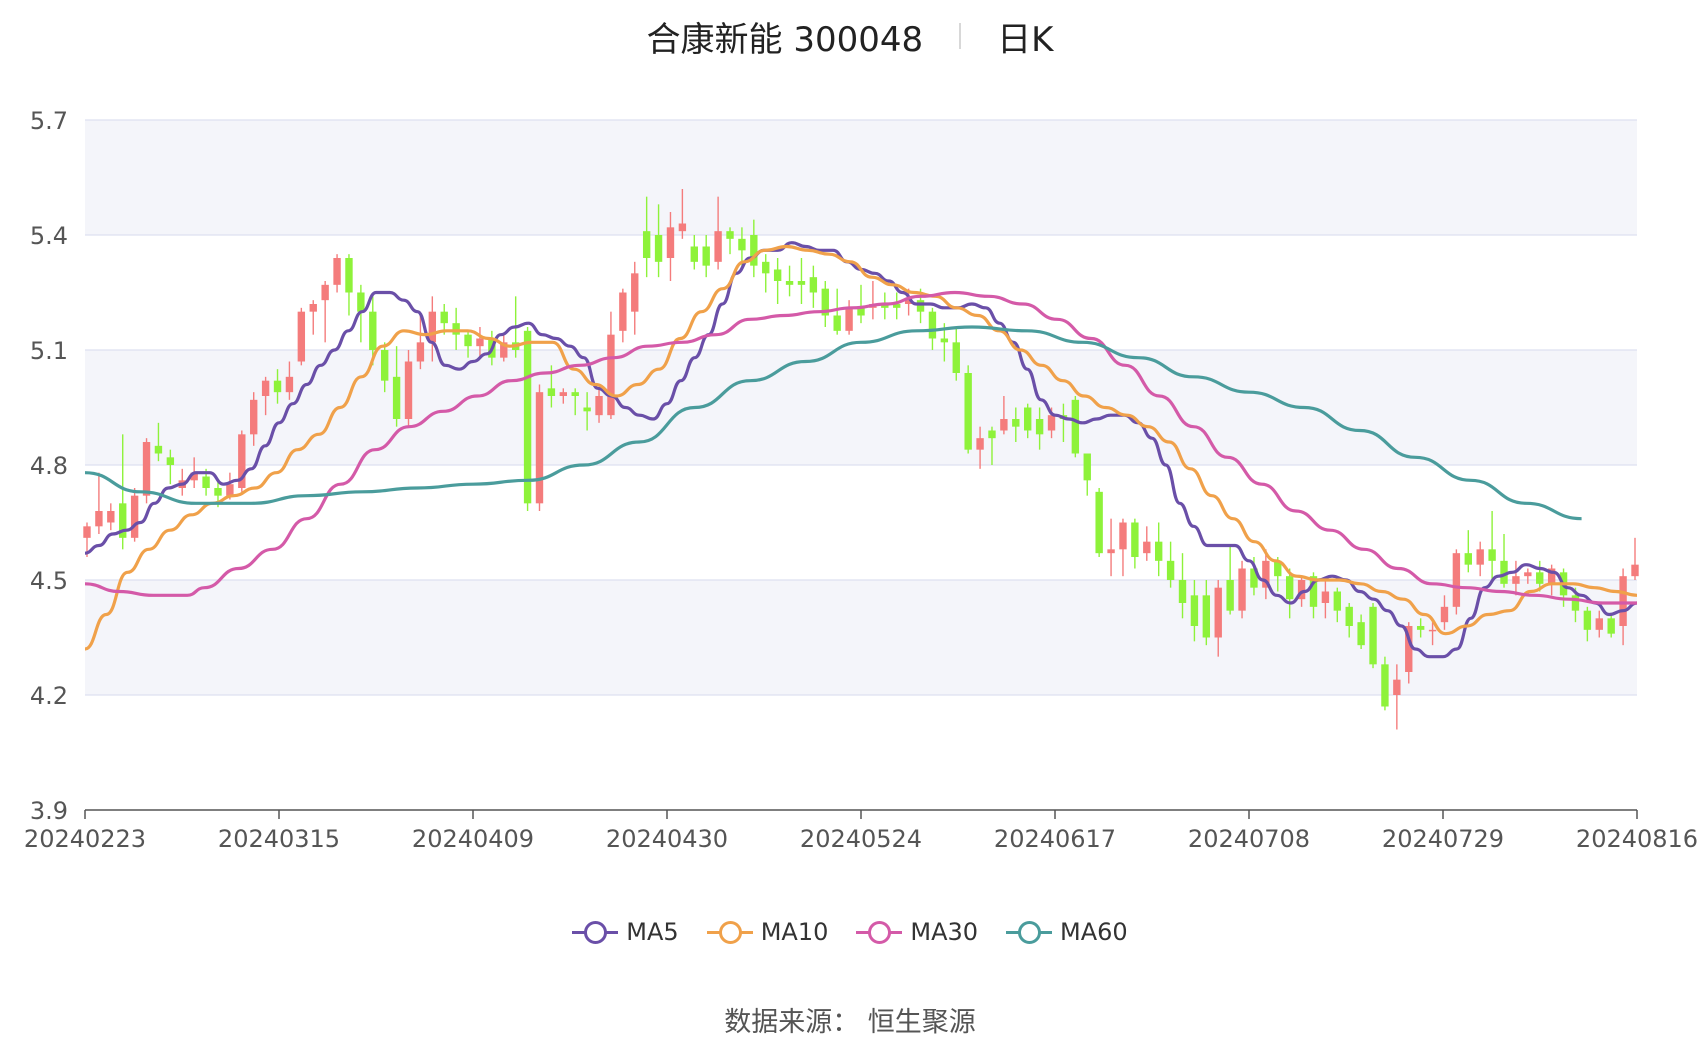 This screenshot has width=1700, height=1039. What do you see at coordinates (49, 581) in the screenshot?
I see `y-tick-label: 4.5` at bounding box center [49, 581].